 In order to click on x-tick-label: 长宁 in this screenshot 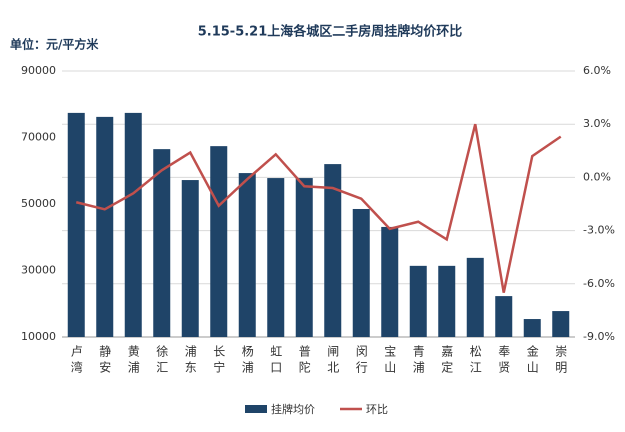, I will do `click(219, 361)`.